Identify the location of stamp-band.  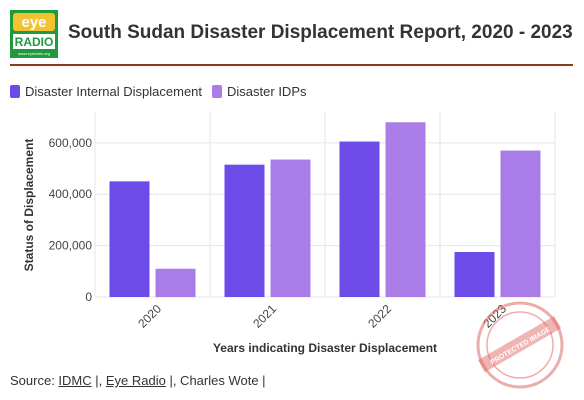
(519, 344).